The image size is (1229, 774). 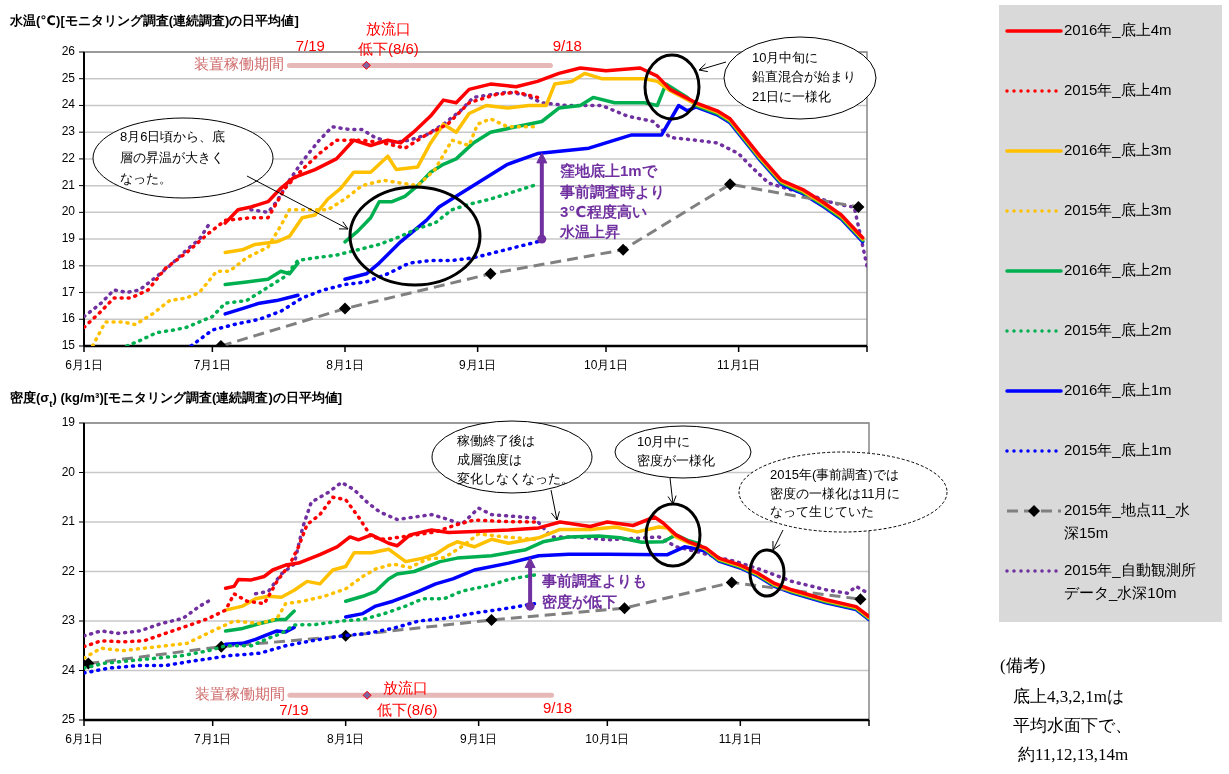 What do you see at coordinates (1127, 520) in the screenshot?
I see `legend-label: 2015年_地点11_水深15m` at bounding box center [1127, 520].